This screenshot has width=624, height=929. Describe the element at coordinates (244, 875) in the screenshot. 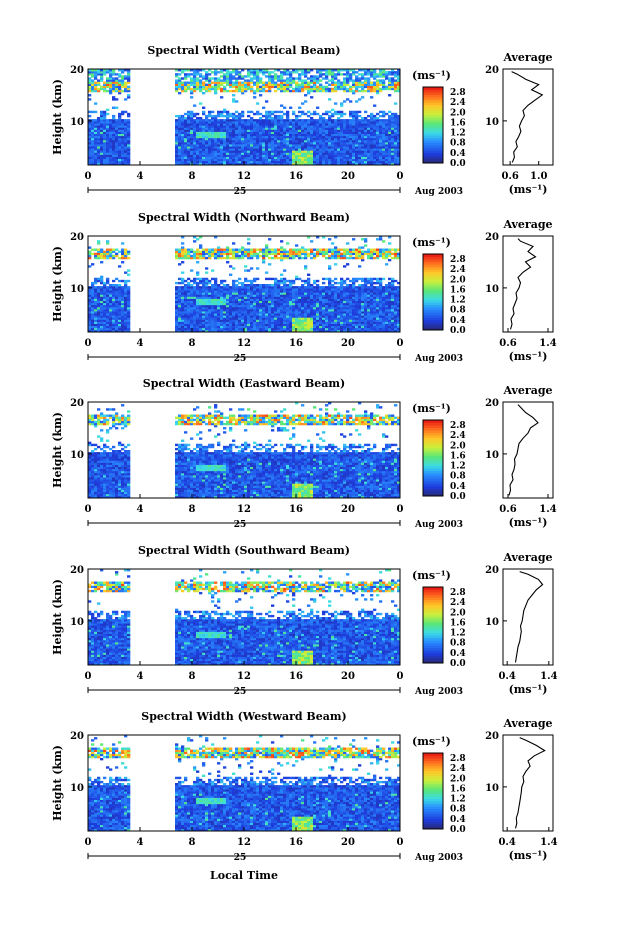

I see `x-axis-label: Local Time` at that location.